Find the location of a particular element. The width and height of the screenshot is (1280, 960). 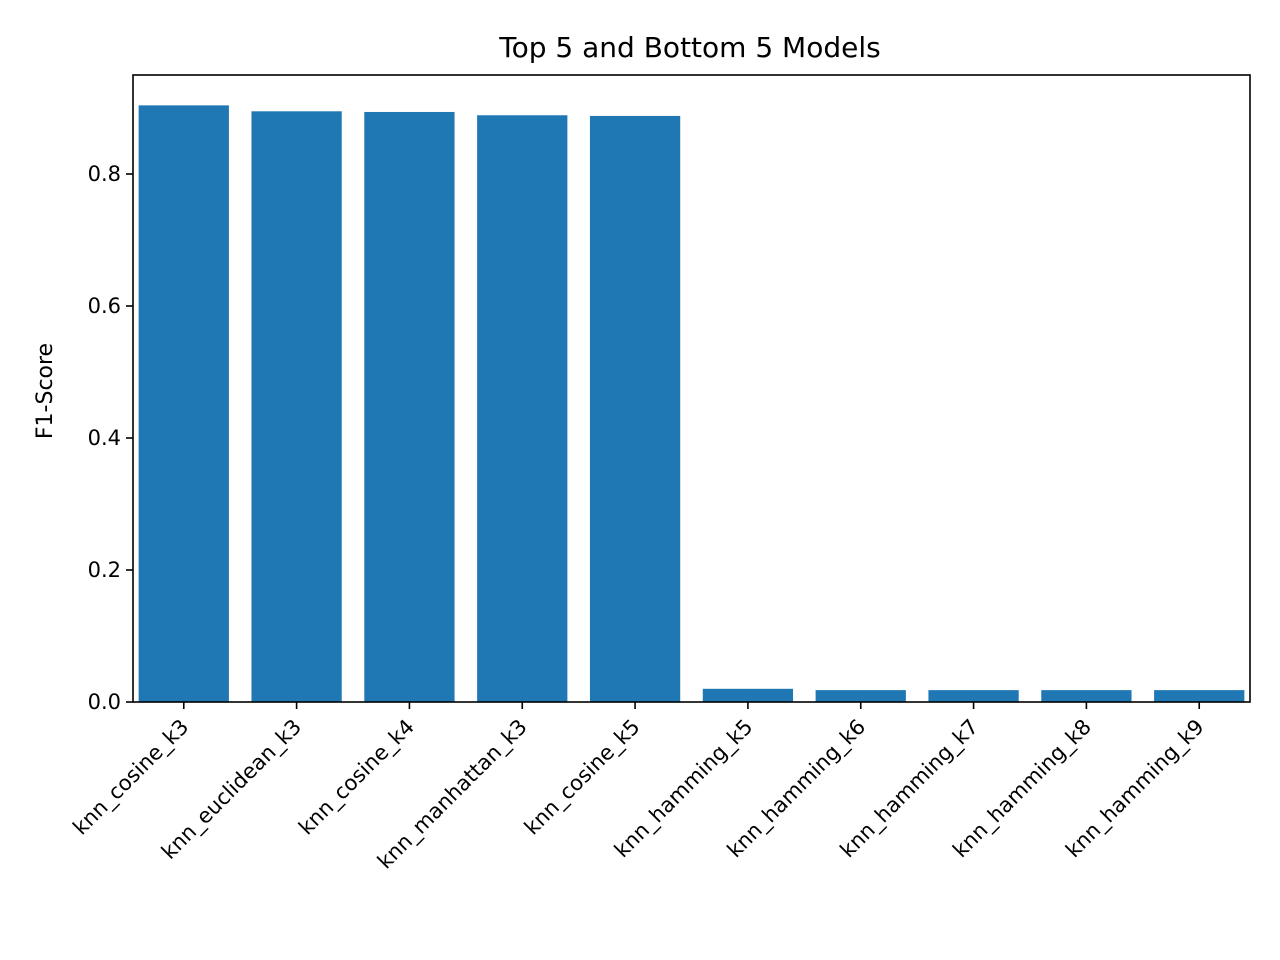

x-tick-label: knn_cosine_k5 is located at coordinates (583, 778).